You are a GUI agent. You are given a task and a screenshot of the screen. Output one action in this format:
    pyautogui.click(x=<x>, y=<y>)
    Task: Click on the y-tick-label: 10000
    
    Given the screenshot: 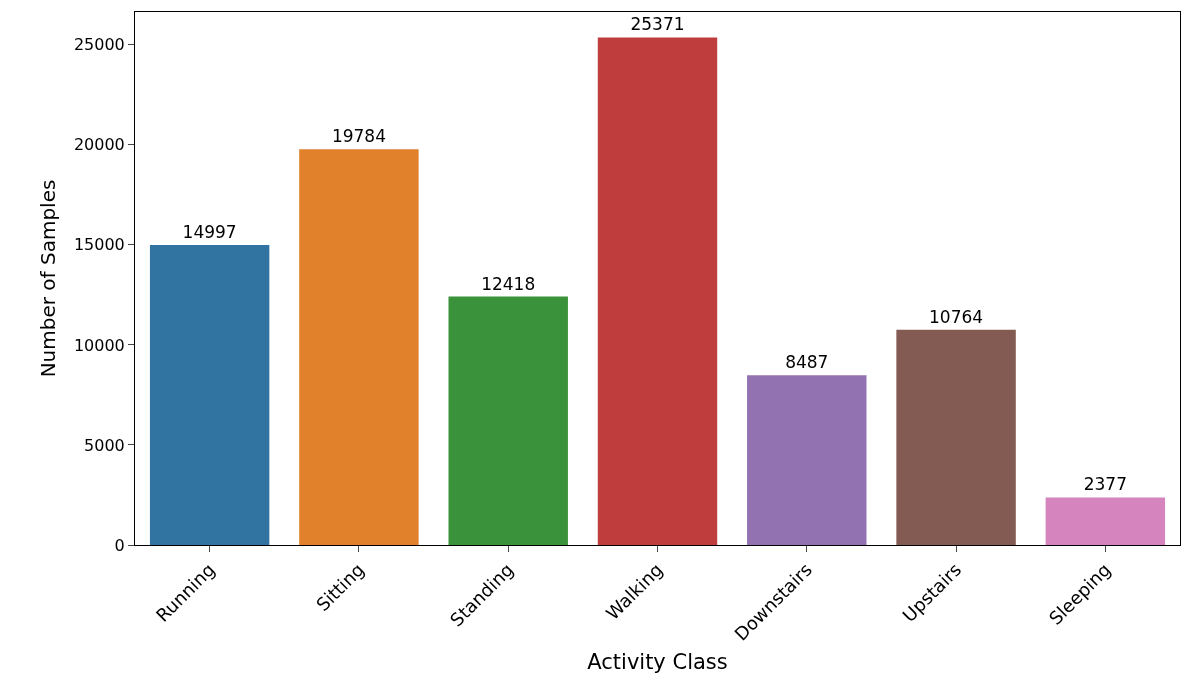 What is the action you would take?
    pyautogui.click(x=99, y=345)
    